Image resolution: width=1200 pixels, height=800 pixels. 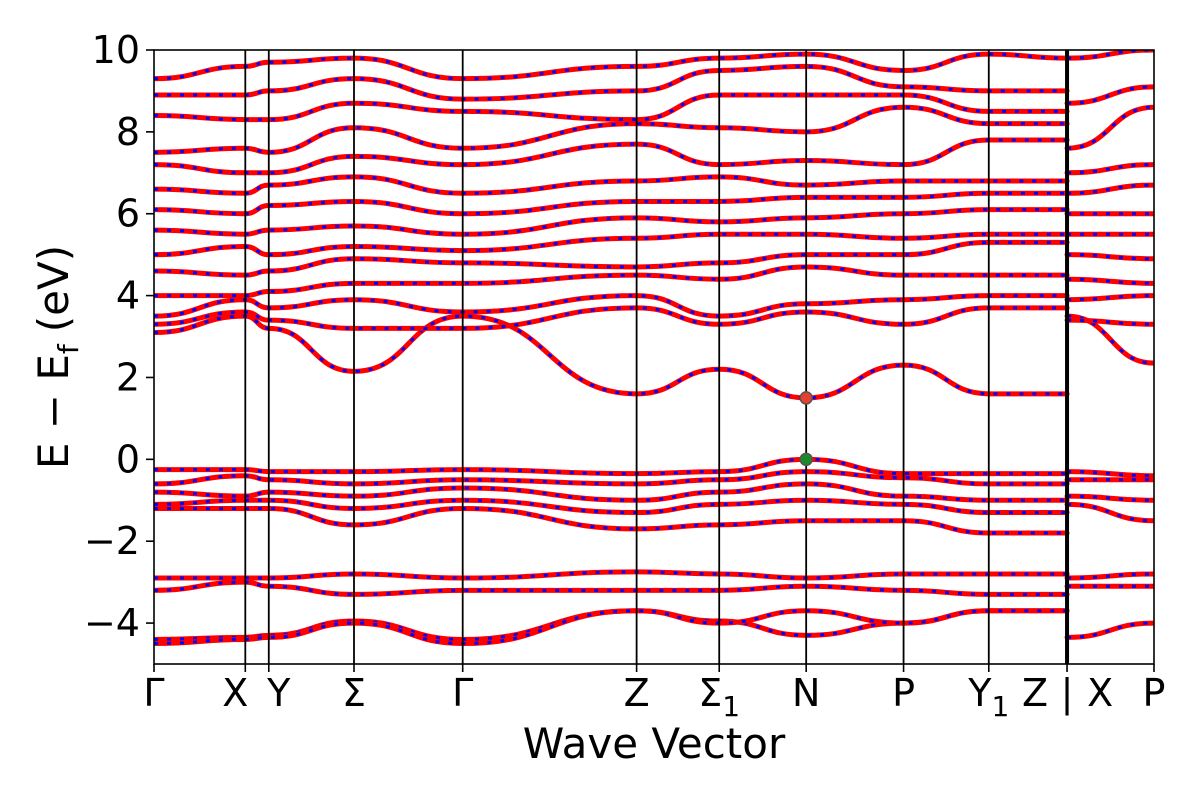 I want to click on band-cb5, so click(x=612, y=258).